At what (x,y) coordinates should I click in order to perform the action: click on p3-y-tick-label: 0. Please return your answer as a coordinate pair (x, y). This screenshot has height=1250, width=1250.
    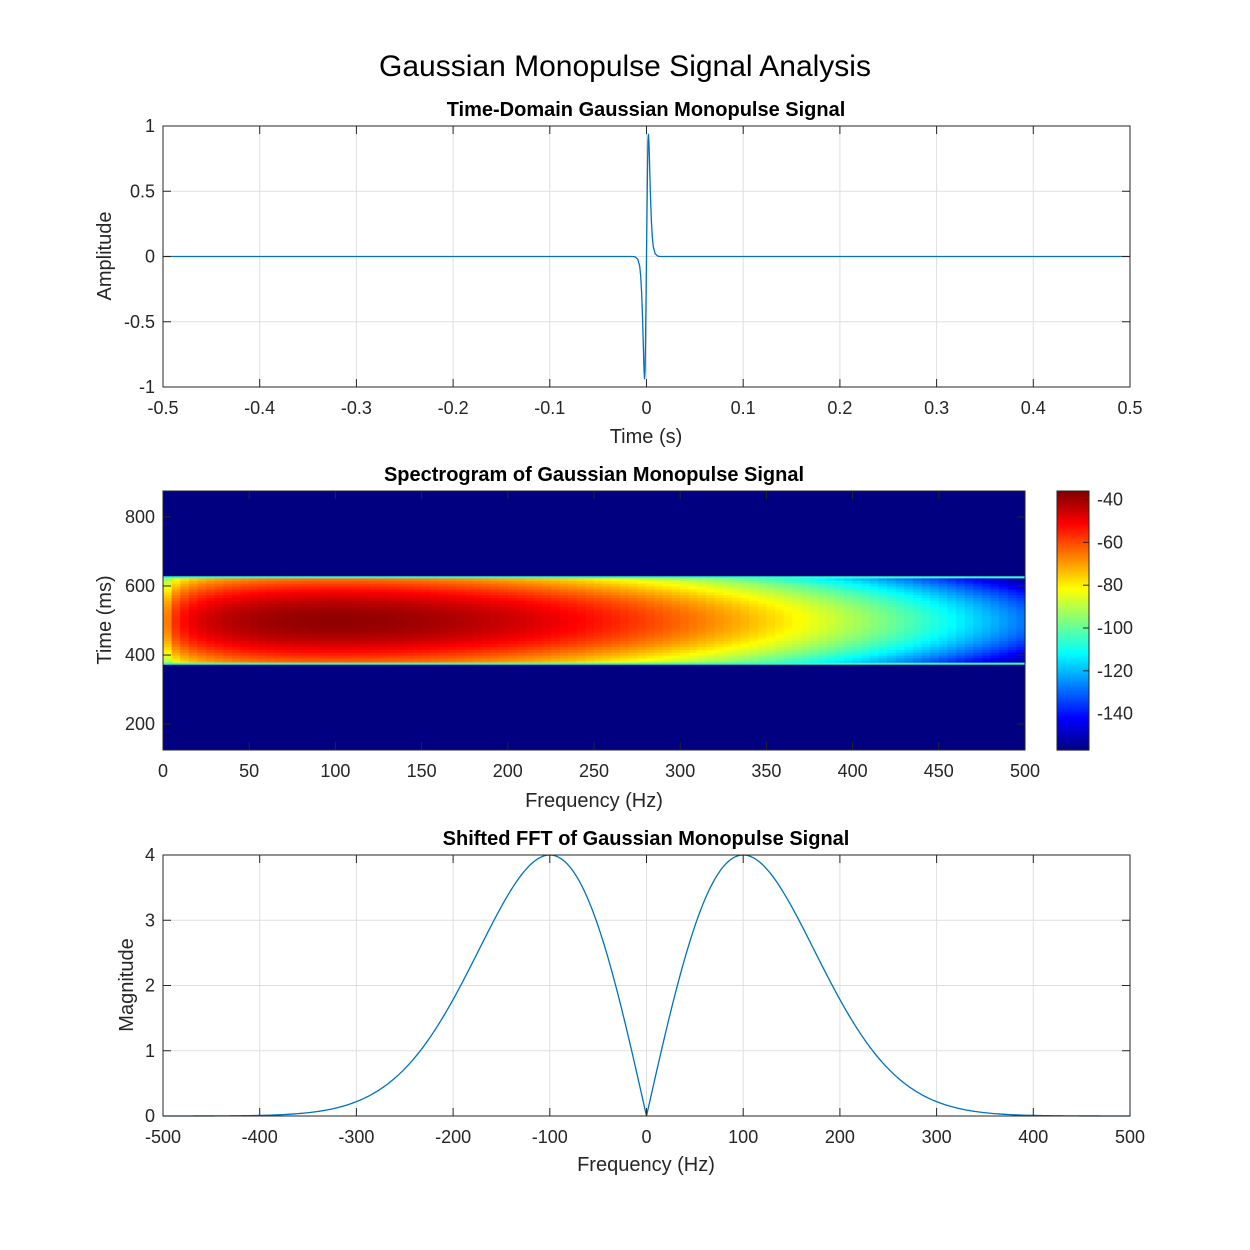
    Looking at the image, I should click on (150, 1116).